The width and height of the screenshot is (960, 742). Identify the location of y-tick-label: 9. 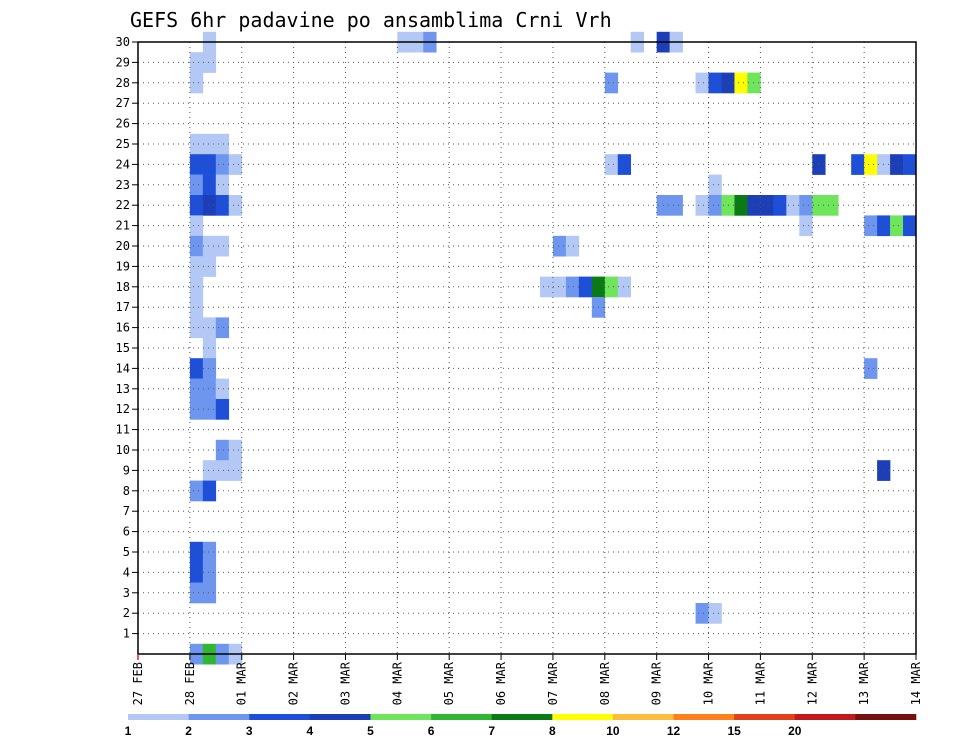
(126, 470).